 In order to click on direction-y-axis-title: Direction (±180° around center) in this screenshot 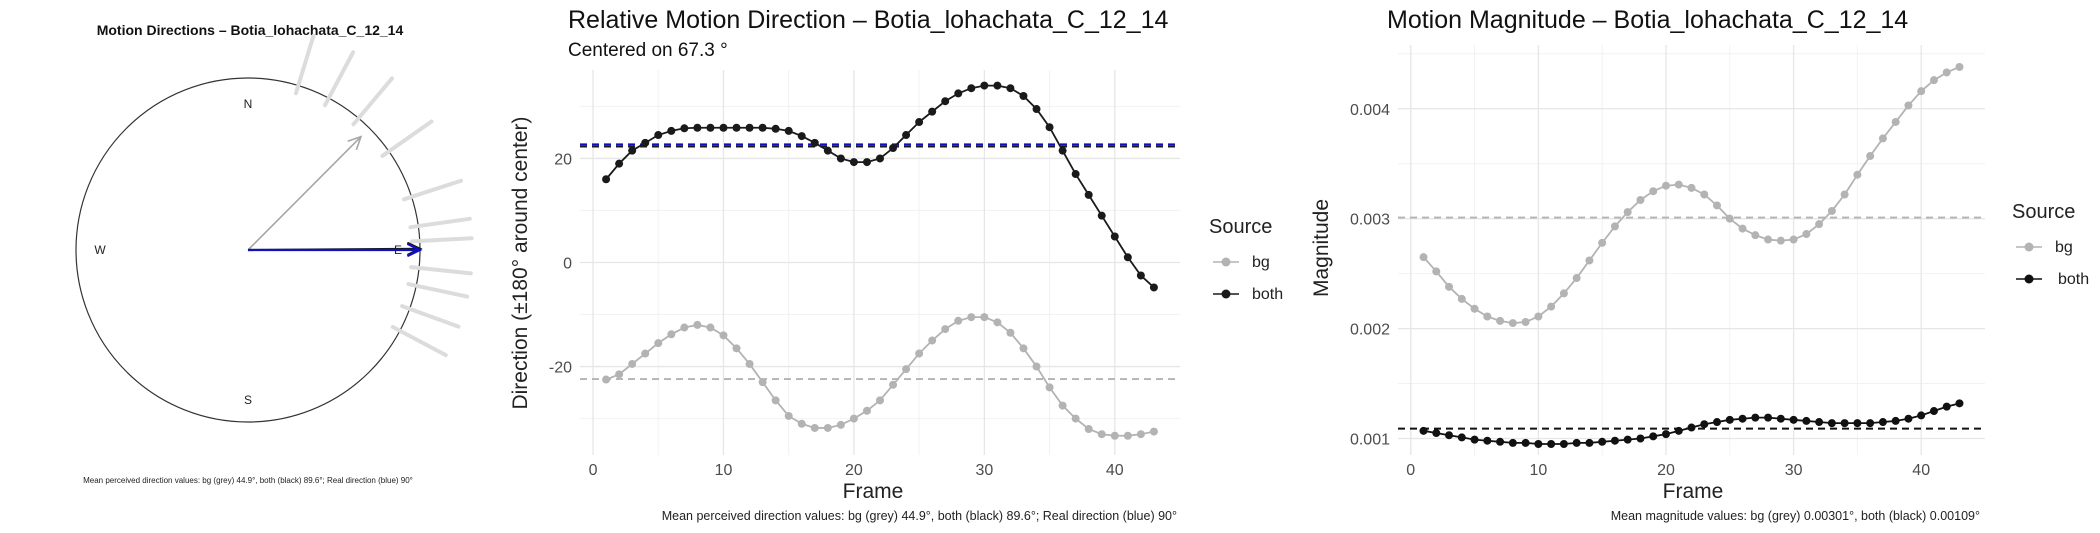, I will do `click(520, 262)`.